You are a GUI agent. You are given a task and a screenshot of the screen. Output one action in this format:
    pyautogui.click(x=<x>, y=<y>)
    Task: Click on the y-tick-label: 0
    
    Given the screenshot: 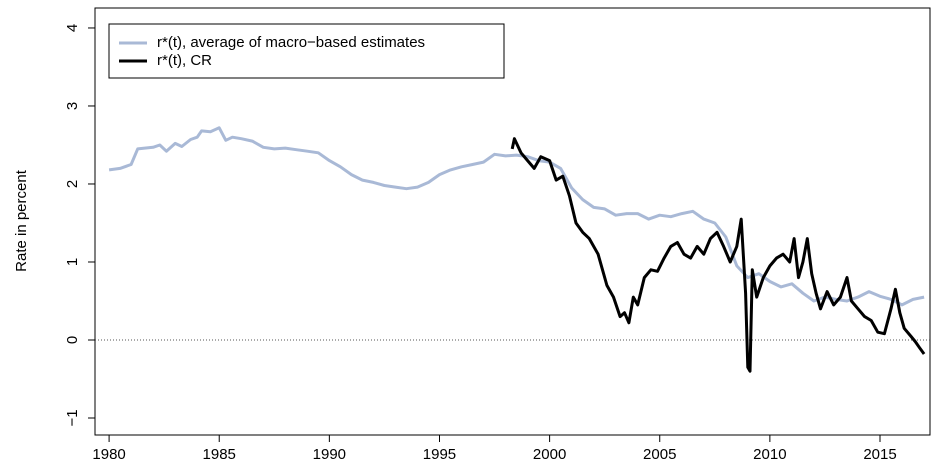 What is the action you would take?
    pyautogui.click(x=72, y=340)
    